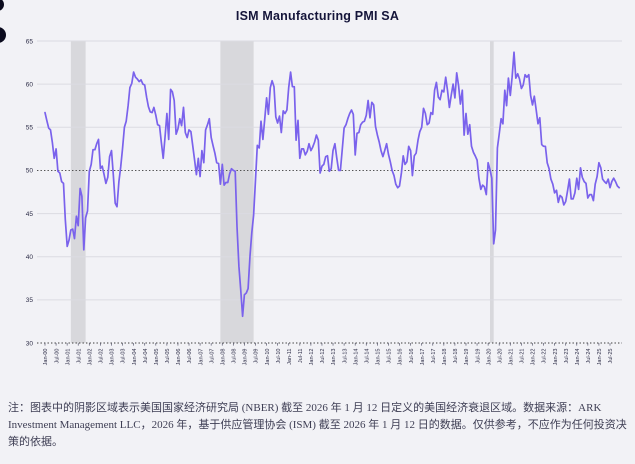  Describe the element at coordinates (611, 356) in the screenshot. I see `x-axis-tick-label: Jul-25` at that location.